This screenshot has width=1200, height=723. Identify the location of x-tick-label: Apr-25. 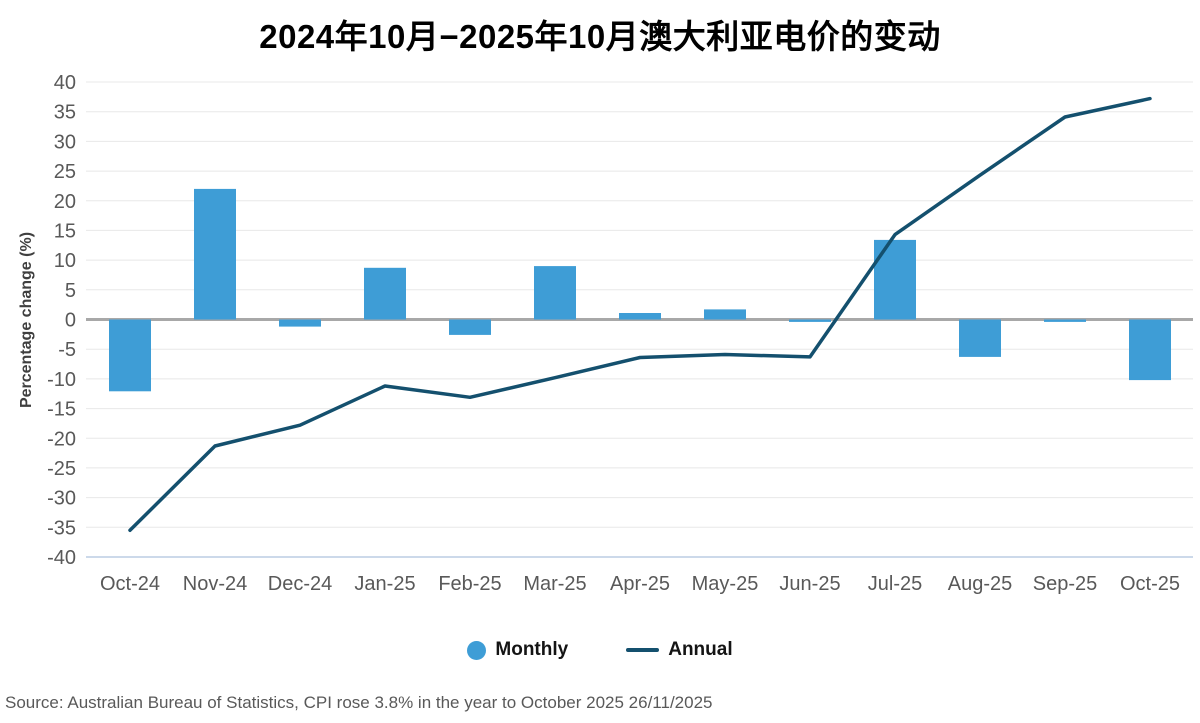
(640, 584).